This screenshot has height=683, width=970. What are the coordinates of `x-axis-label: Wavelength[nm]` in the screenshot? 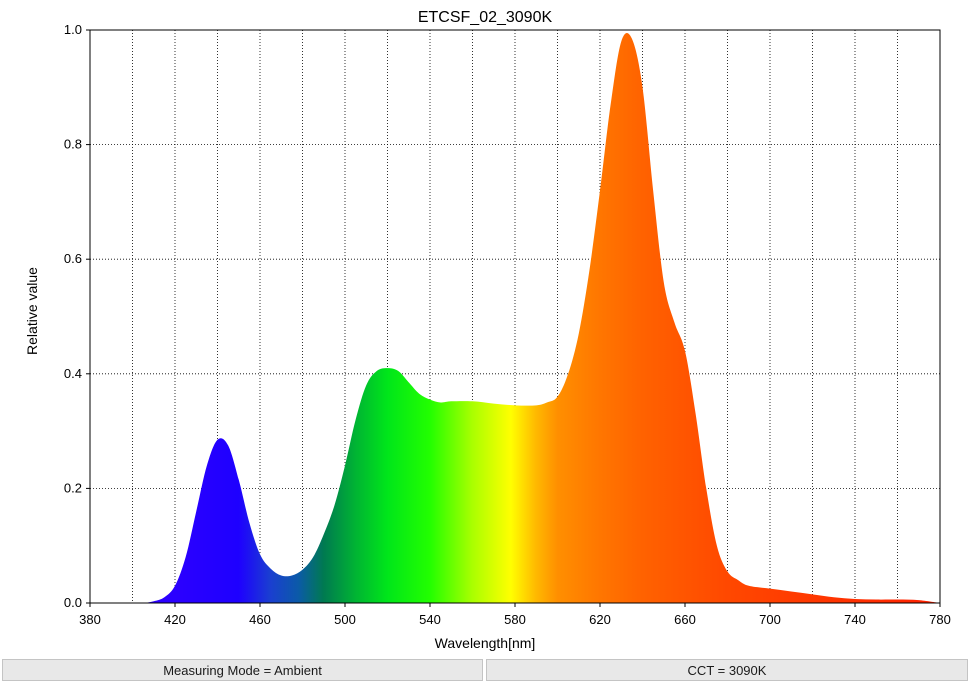 It's located at (485, 643).